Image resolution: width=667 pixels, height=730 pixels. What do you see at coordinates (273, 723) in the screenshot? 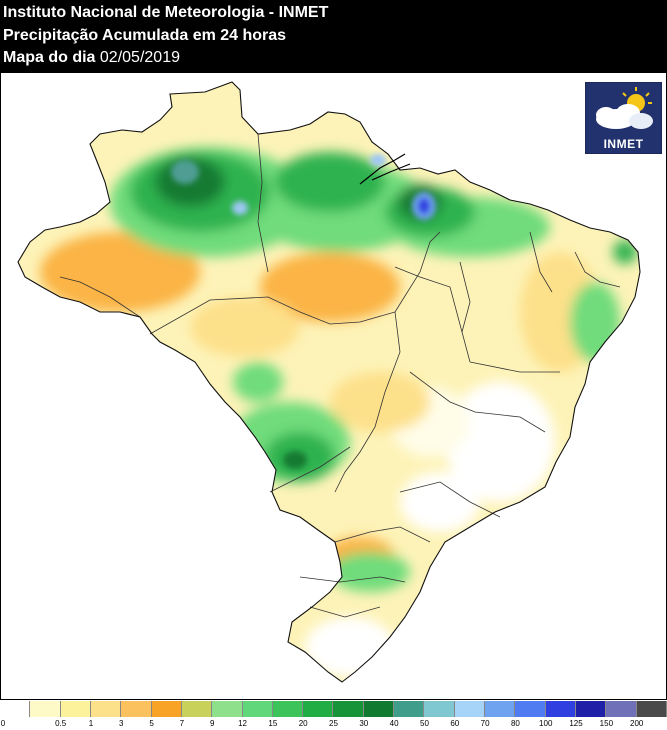
I see `legend-tick-label: 15` at bounding box center [273, 723].